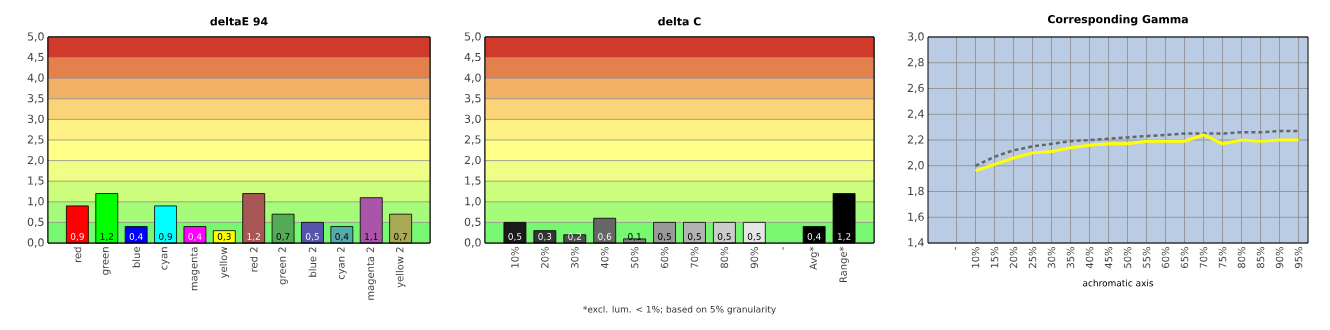 The height and width of the screenshot is (330, 1330). Describe the element at coordinates (916, 243) in the screenshot. I see `y-tick-label: 1,4` at that location.